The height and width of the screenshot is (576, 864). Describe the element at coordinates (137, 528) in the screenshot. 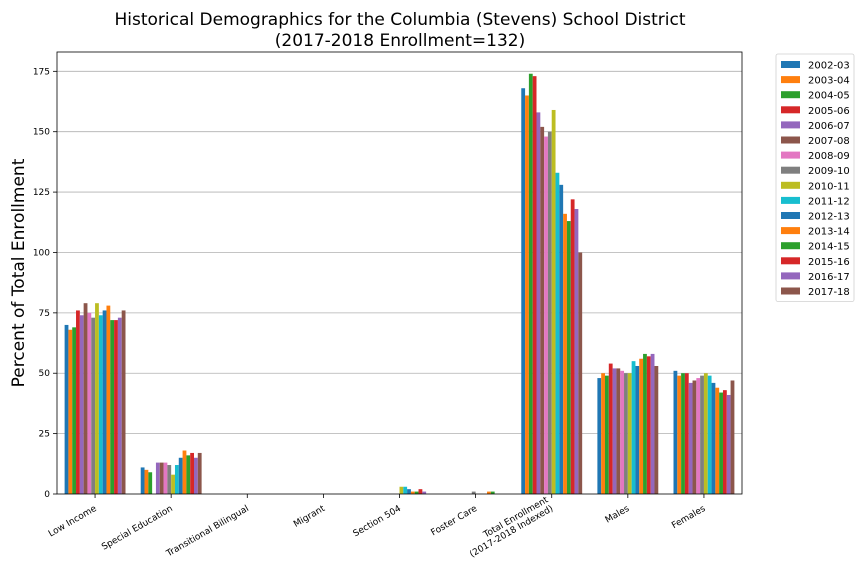

I see `x-tick-label: Special Education` at that location.